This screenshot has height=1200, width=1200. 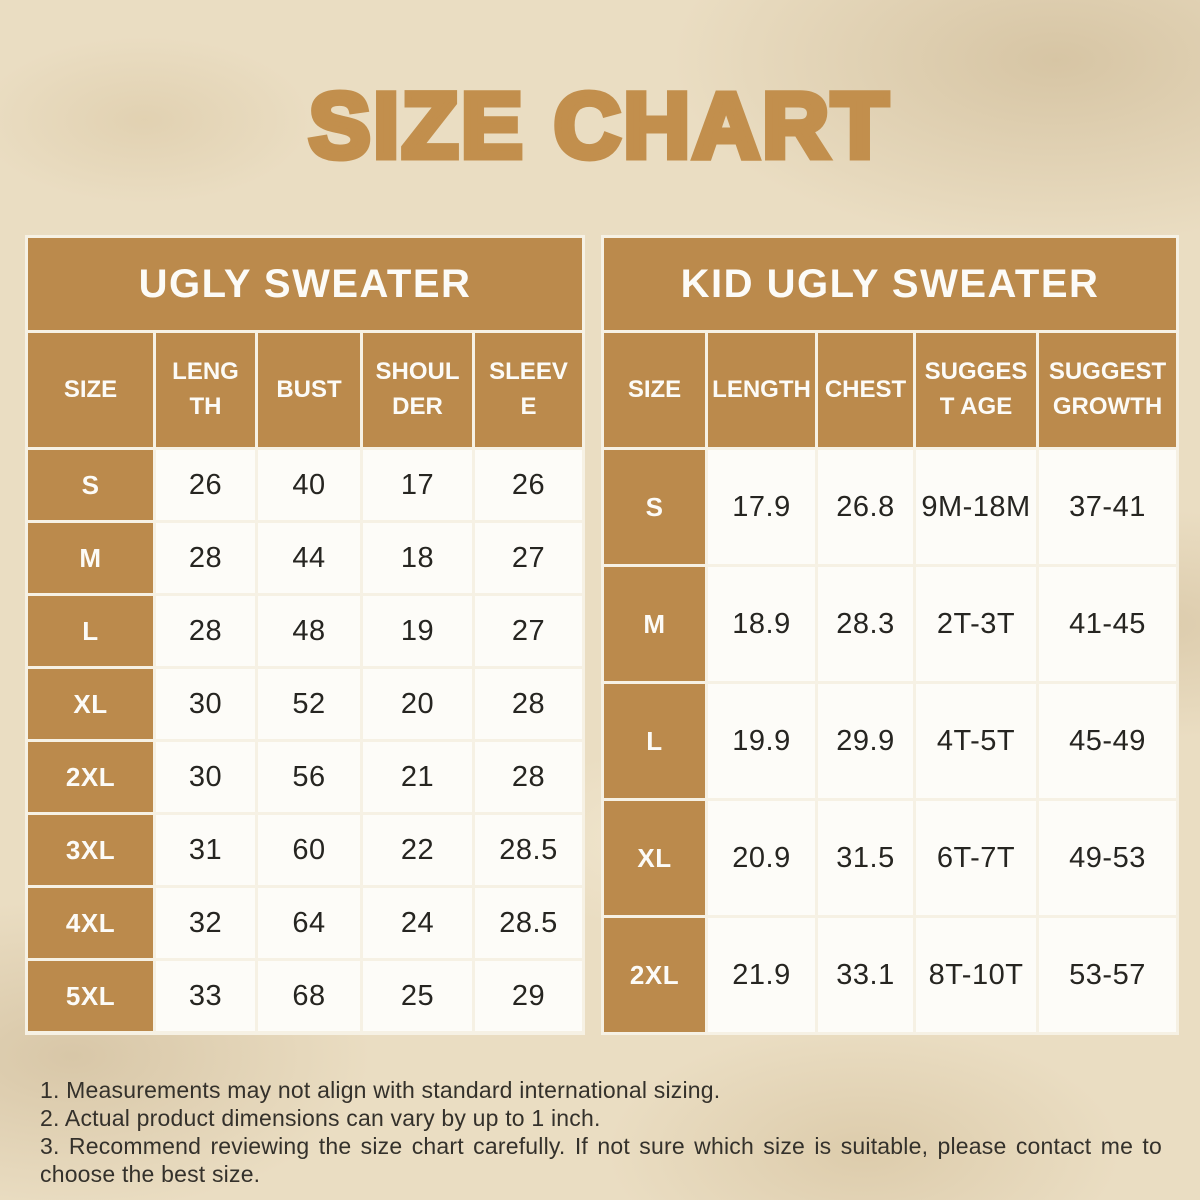 I want to click on column-header-shoulder: SHOULDER, so click(x=417, y=390).